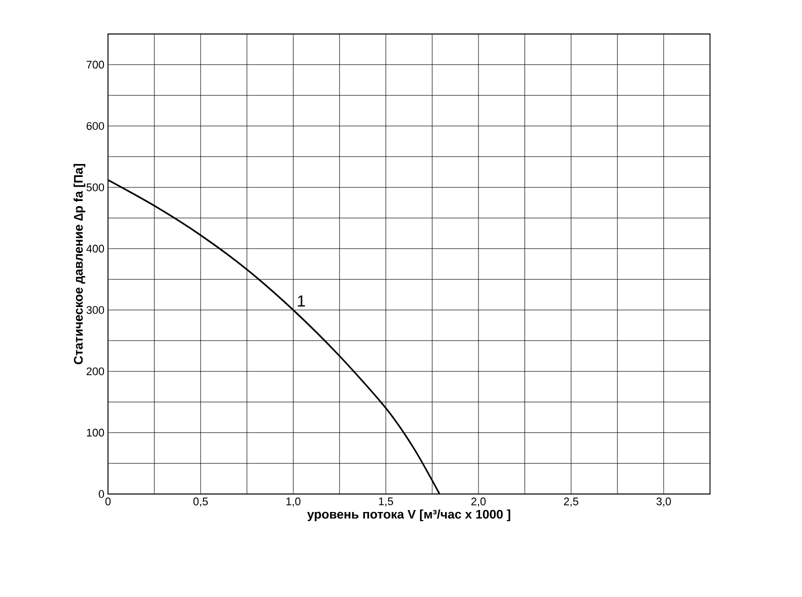  I want to click on y-tick-label: 0, so click(101, 494).